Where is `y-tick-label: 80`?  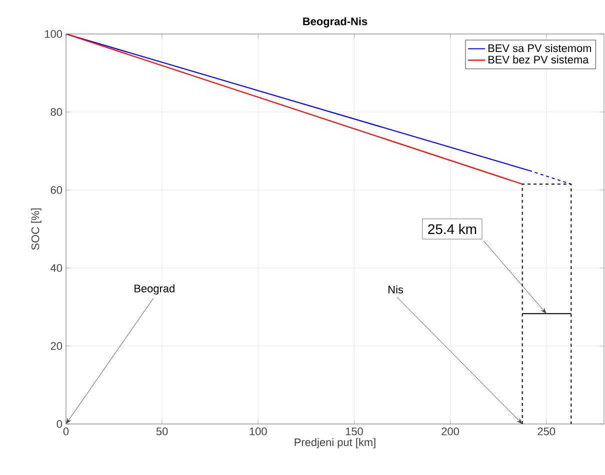
y-tick-label: 80 is located at coordinates (56, 112).